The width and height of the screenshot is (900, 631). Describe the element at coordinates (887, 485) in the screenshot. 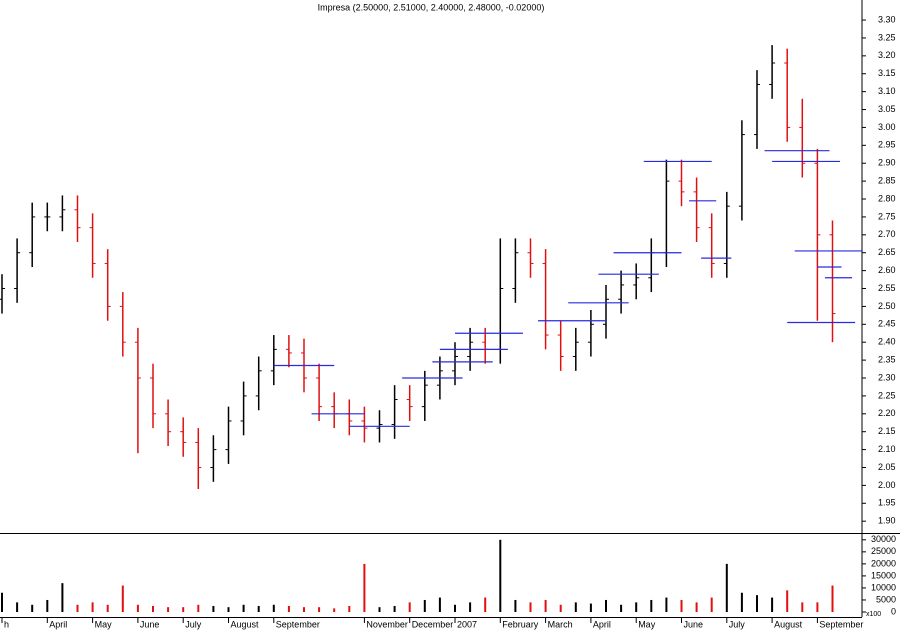

I see `y-tick-label: 2.00` at that location.